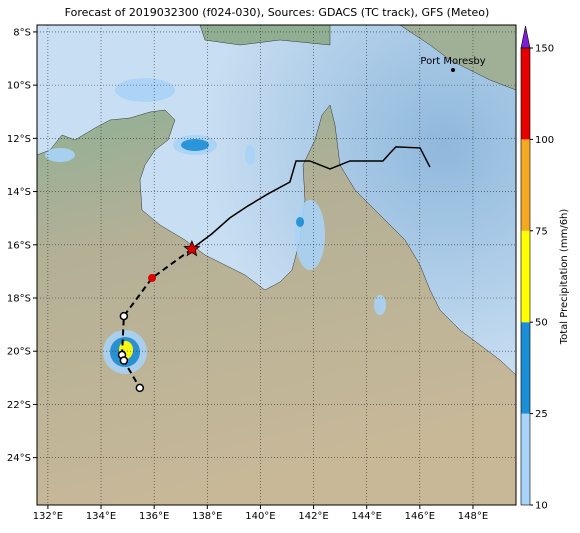 Image resolution: width=580 pixels, height=533 pixels. What do you see at coordinates (541, 323) in the screenshot?
I see `colorbar-tick-label: 50` at bounding box center [541, 323].